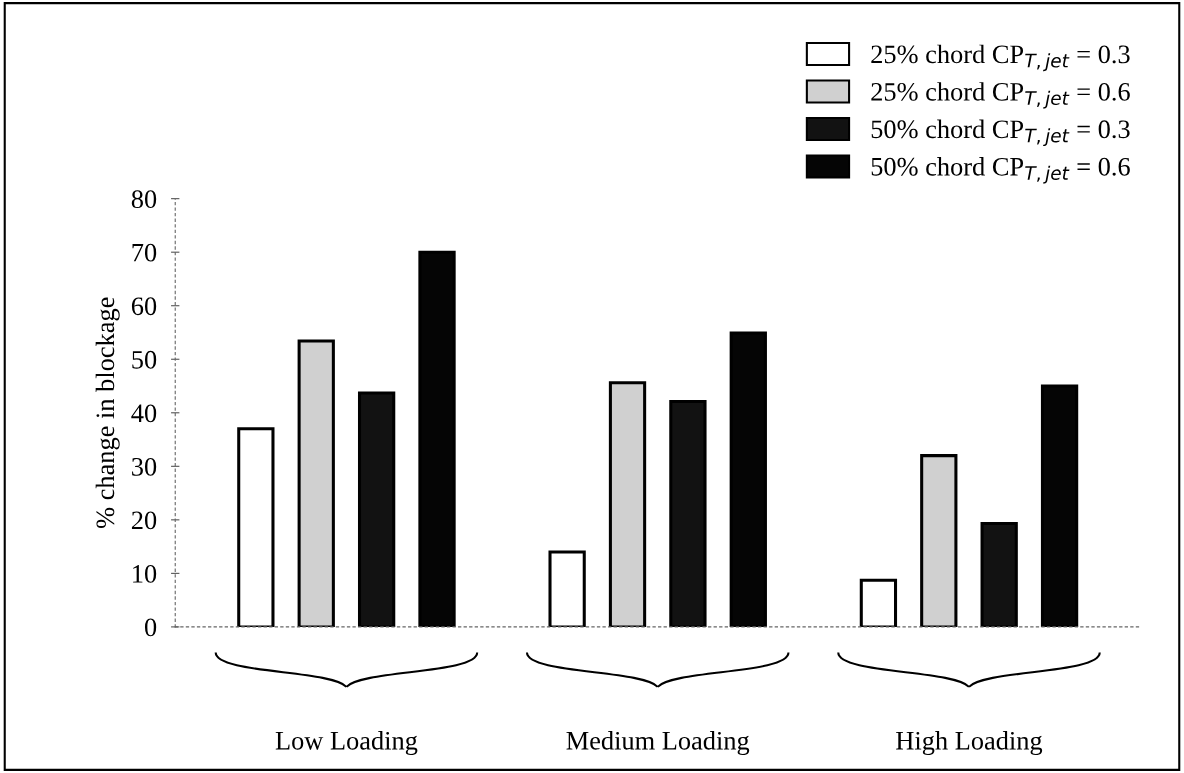  Describe the element at coordinates (144, 359) in the screenshot. I see `y-tick-label: 50` at that location.